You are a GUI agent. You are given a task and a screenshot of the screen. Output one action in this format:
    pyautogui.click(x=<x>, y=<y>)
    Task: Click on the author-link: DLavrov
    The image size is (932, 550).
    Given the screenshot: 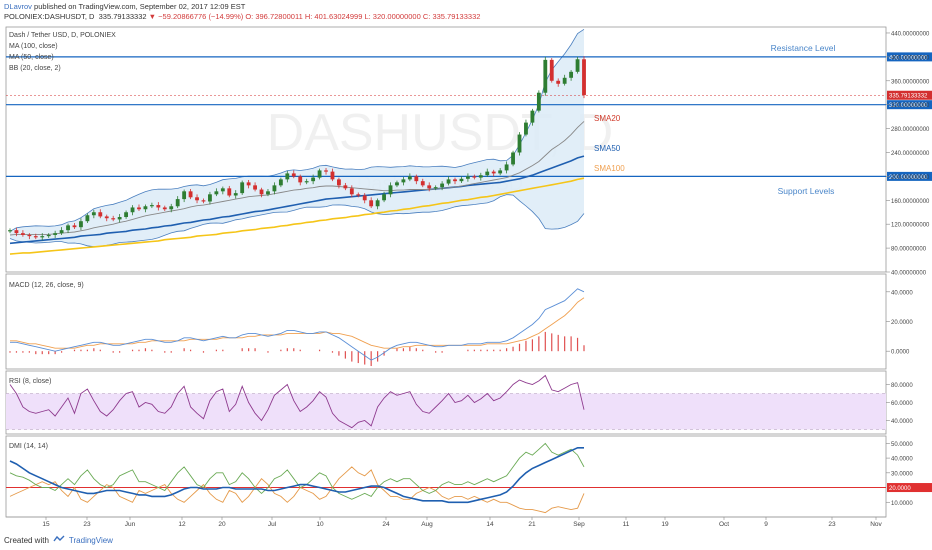 What is the action you would take?
    pyautogui.click(x=18, y=6)
    